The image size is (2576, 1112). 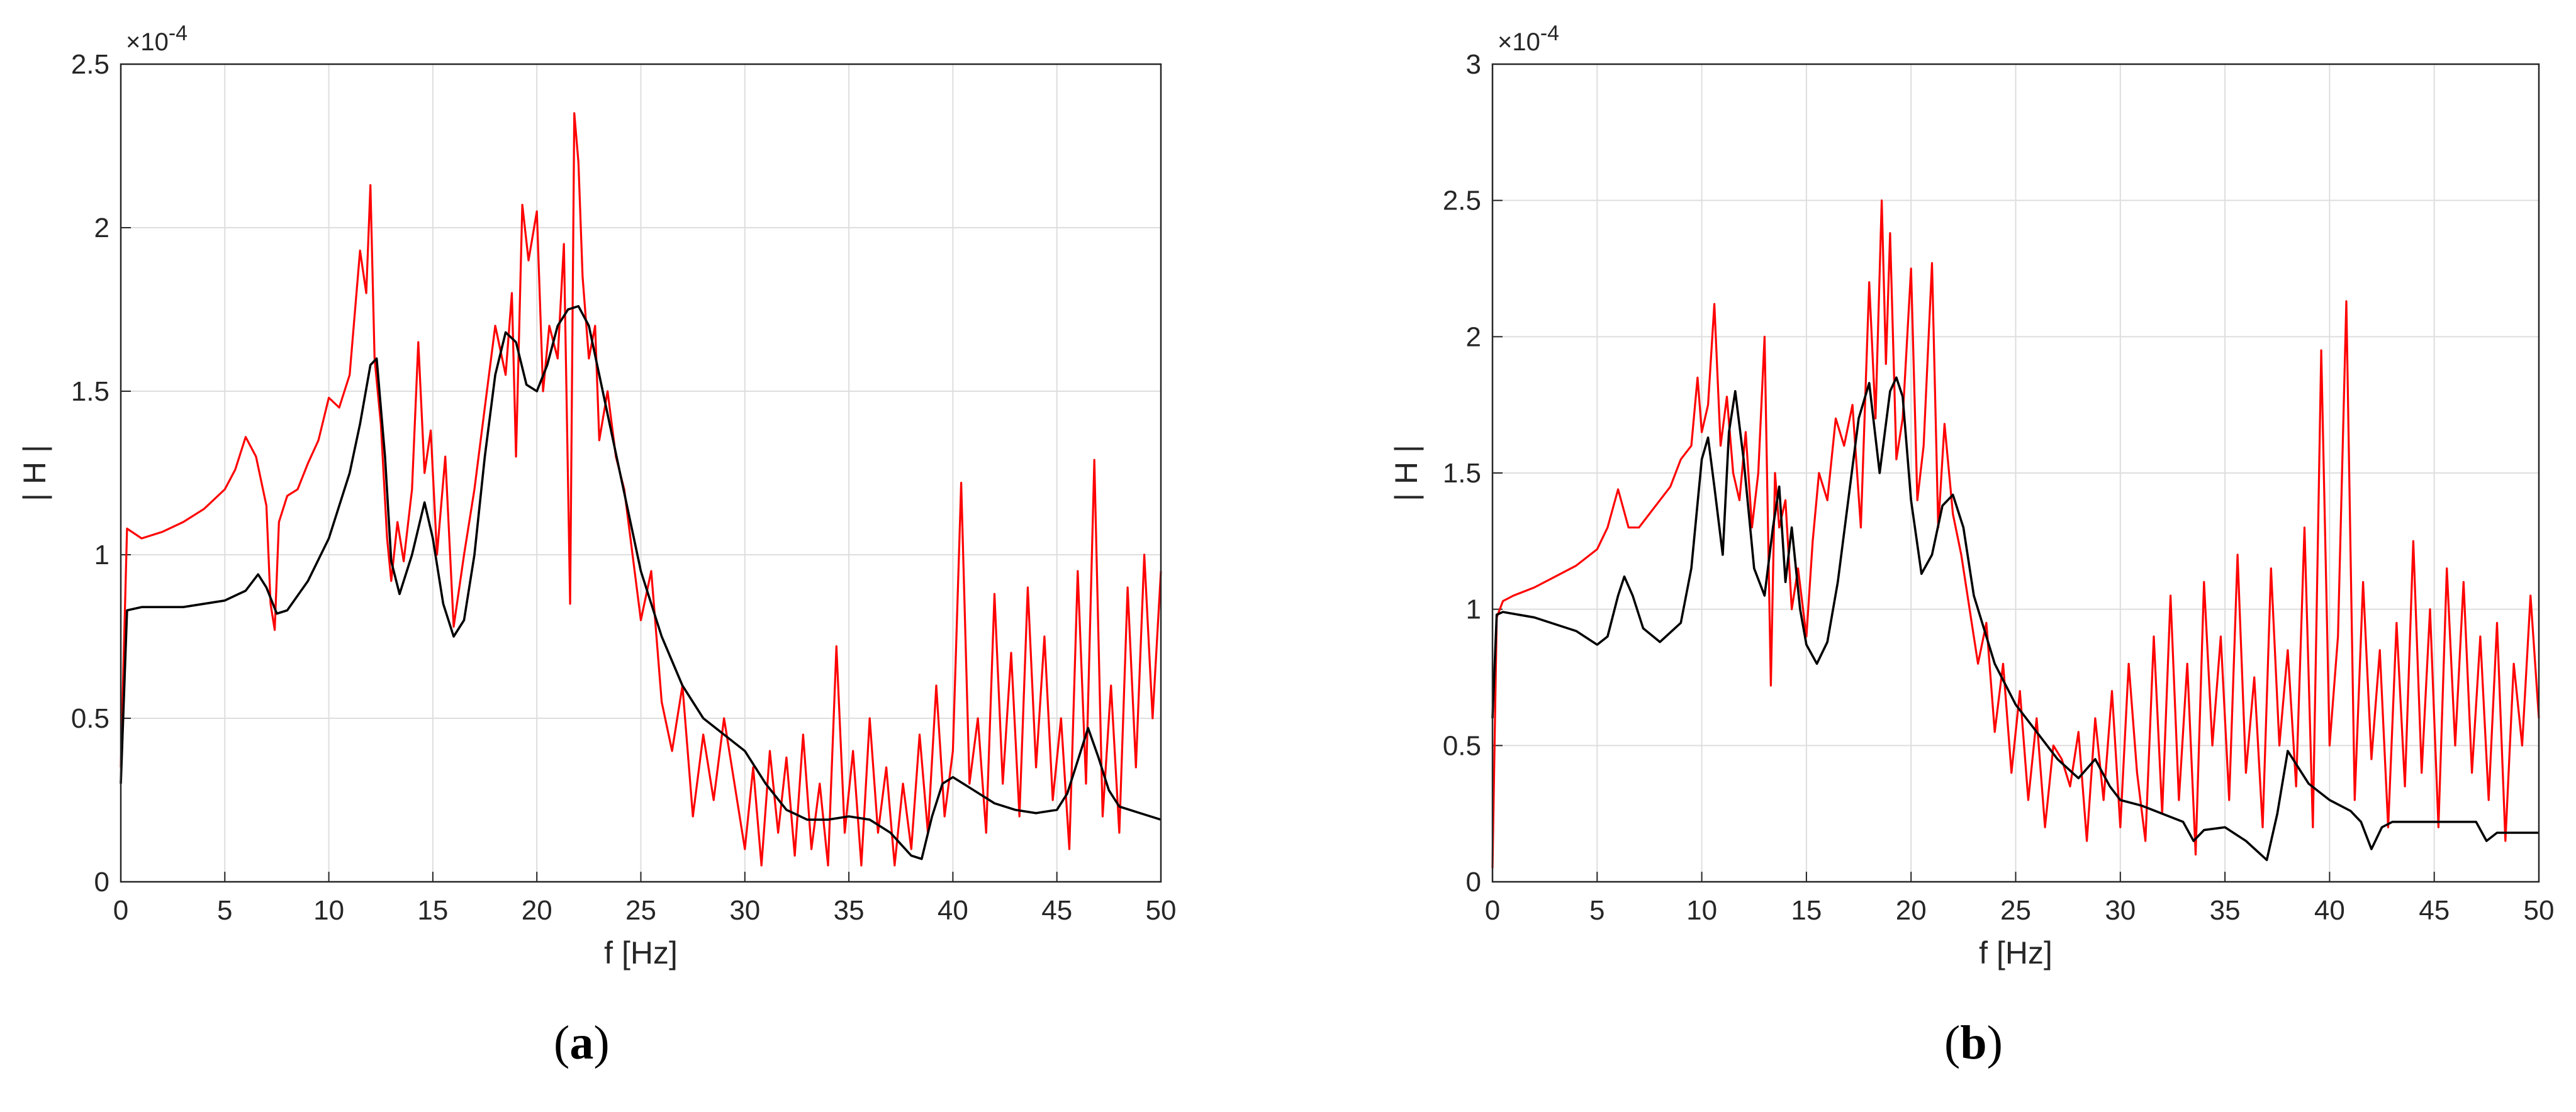 What do you see at coordinates (2434, 910) in the screenshot?
I see `chart1-x-tick-label: 45` at bounding box center [2434, 910].